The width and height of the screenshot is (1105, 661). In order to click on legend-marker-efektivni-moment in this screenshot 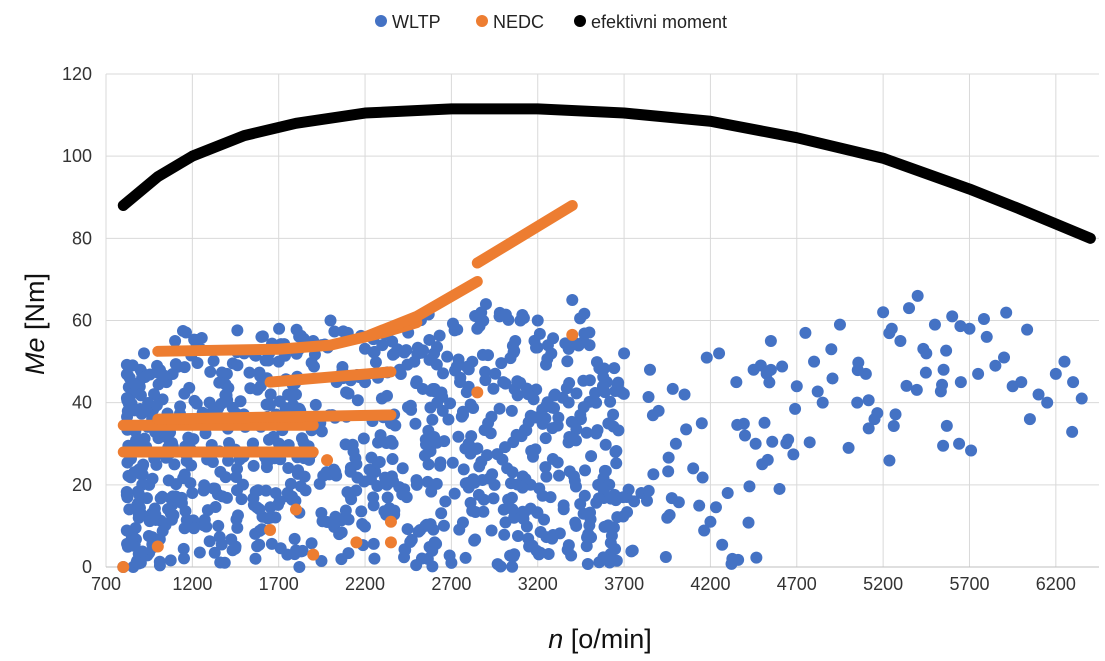, I will do `click(580, 21)`.